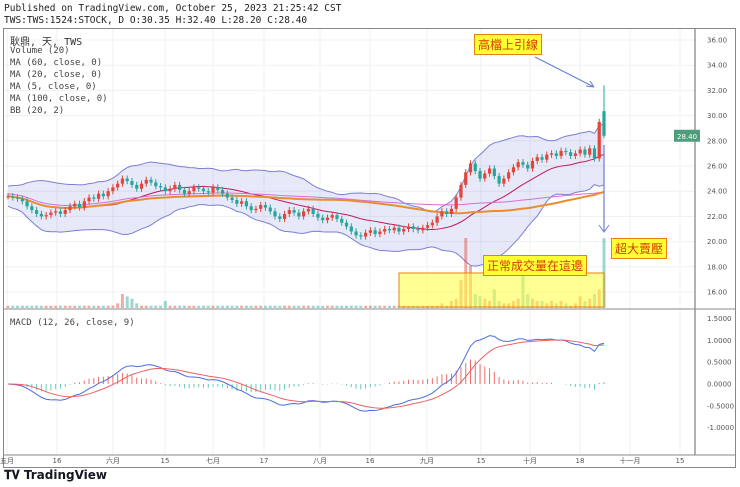 This screenshot has width=740, height=487. Describe the element at coordinates (59, 99) in the screenshot. I see `legend-ma100: MA (100, close, 0)` at that location.